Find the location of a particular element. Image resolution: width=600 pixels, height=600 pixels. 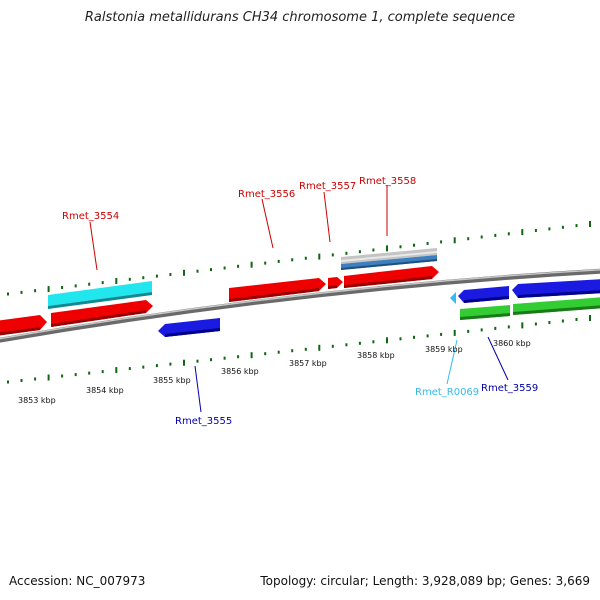

scale-label-3854: 3854 kbp is located at coordinates (105, 390).